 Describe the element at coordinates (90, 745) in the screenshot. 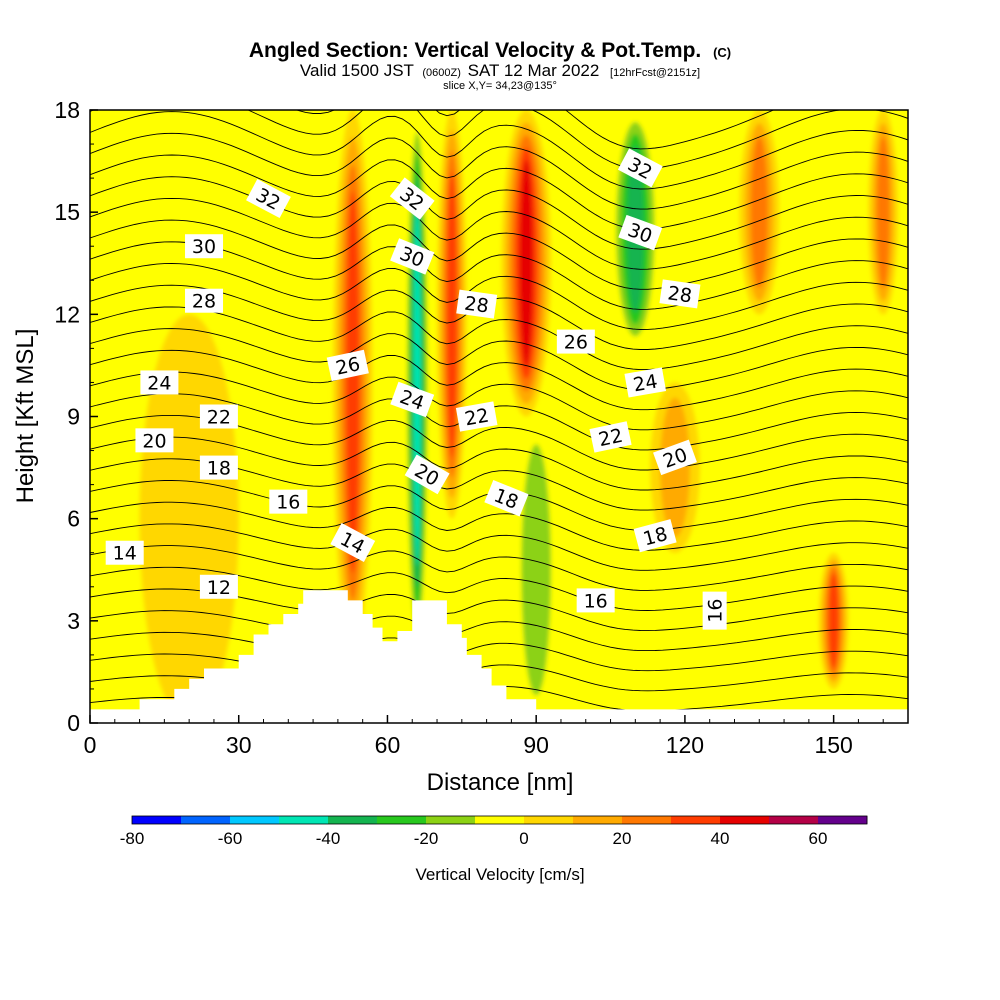

I see `x-tick-label: 0` at that location.